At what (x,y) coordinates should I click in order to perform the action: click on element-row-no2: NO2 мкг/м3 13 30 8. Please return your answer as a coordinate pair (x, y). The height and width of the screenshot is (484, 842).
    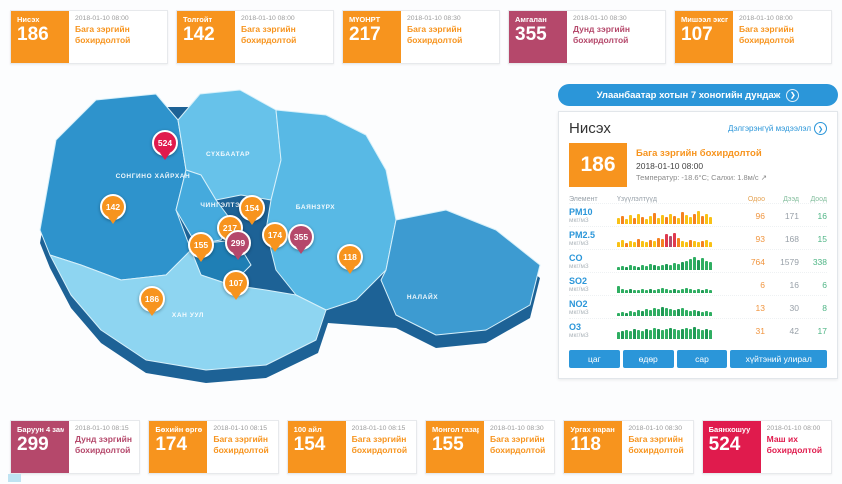
    Looking at the image, I should click on (698, 306).